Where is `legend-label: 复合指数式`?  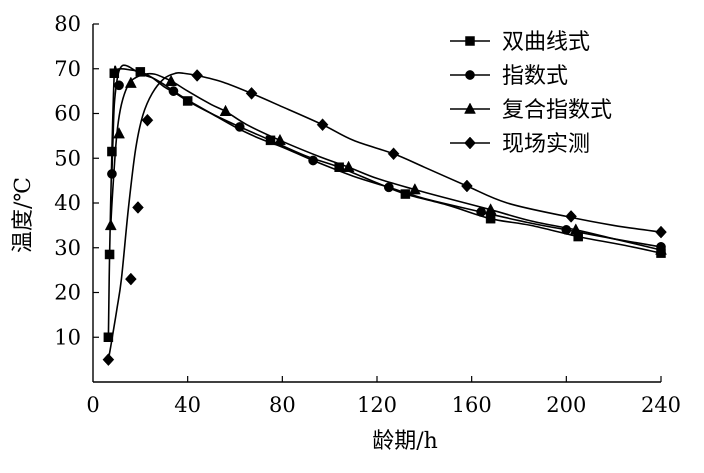
legend-label: 复合指数式 is located at coordinates (557, 110).